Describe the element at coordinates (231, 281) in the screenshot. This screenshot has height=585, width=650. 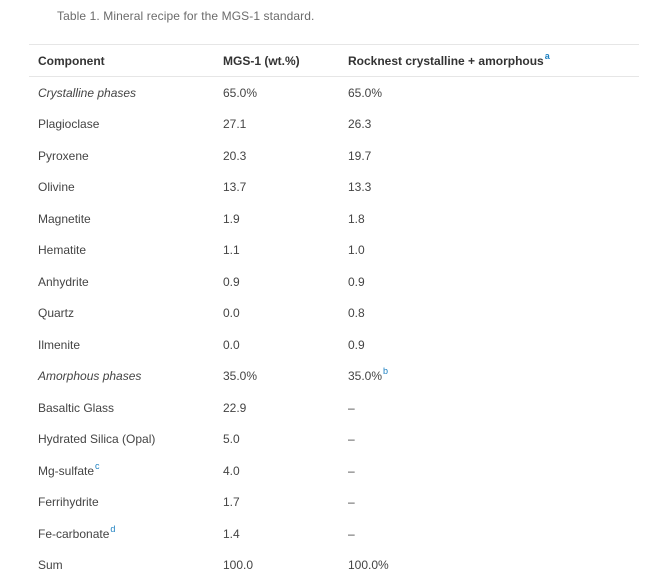
I see `mgs1-cell: 0.9` at that location.